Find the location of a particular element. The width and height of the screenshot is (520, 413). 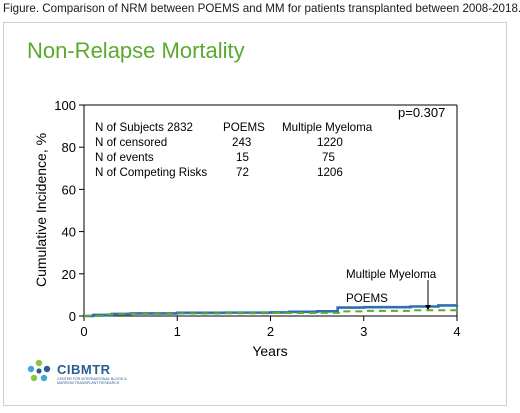

stats-cell-poems: 243 is located at coordinates (242, 142).